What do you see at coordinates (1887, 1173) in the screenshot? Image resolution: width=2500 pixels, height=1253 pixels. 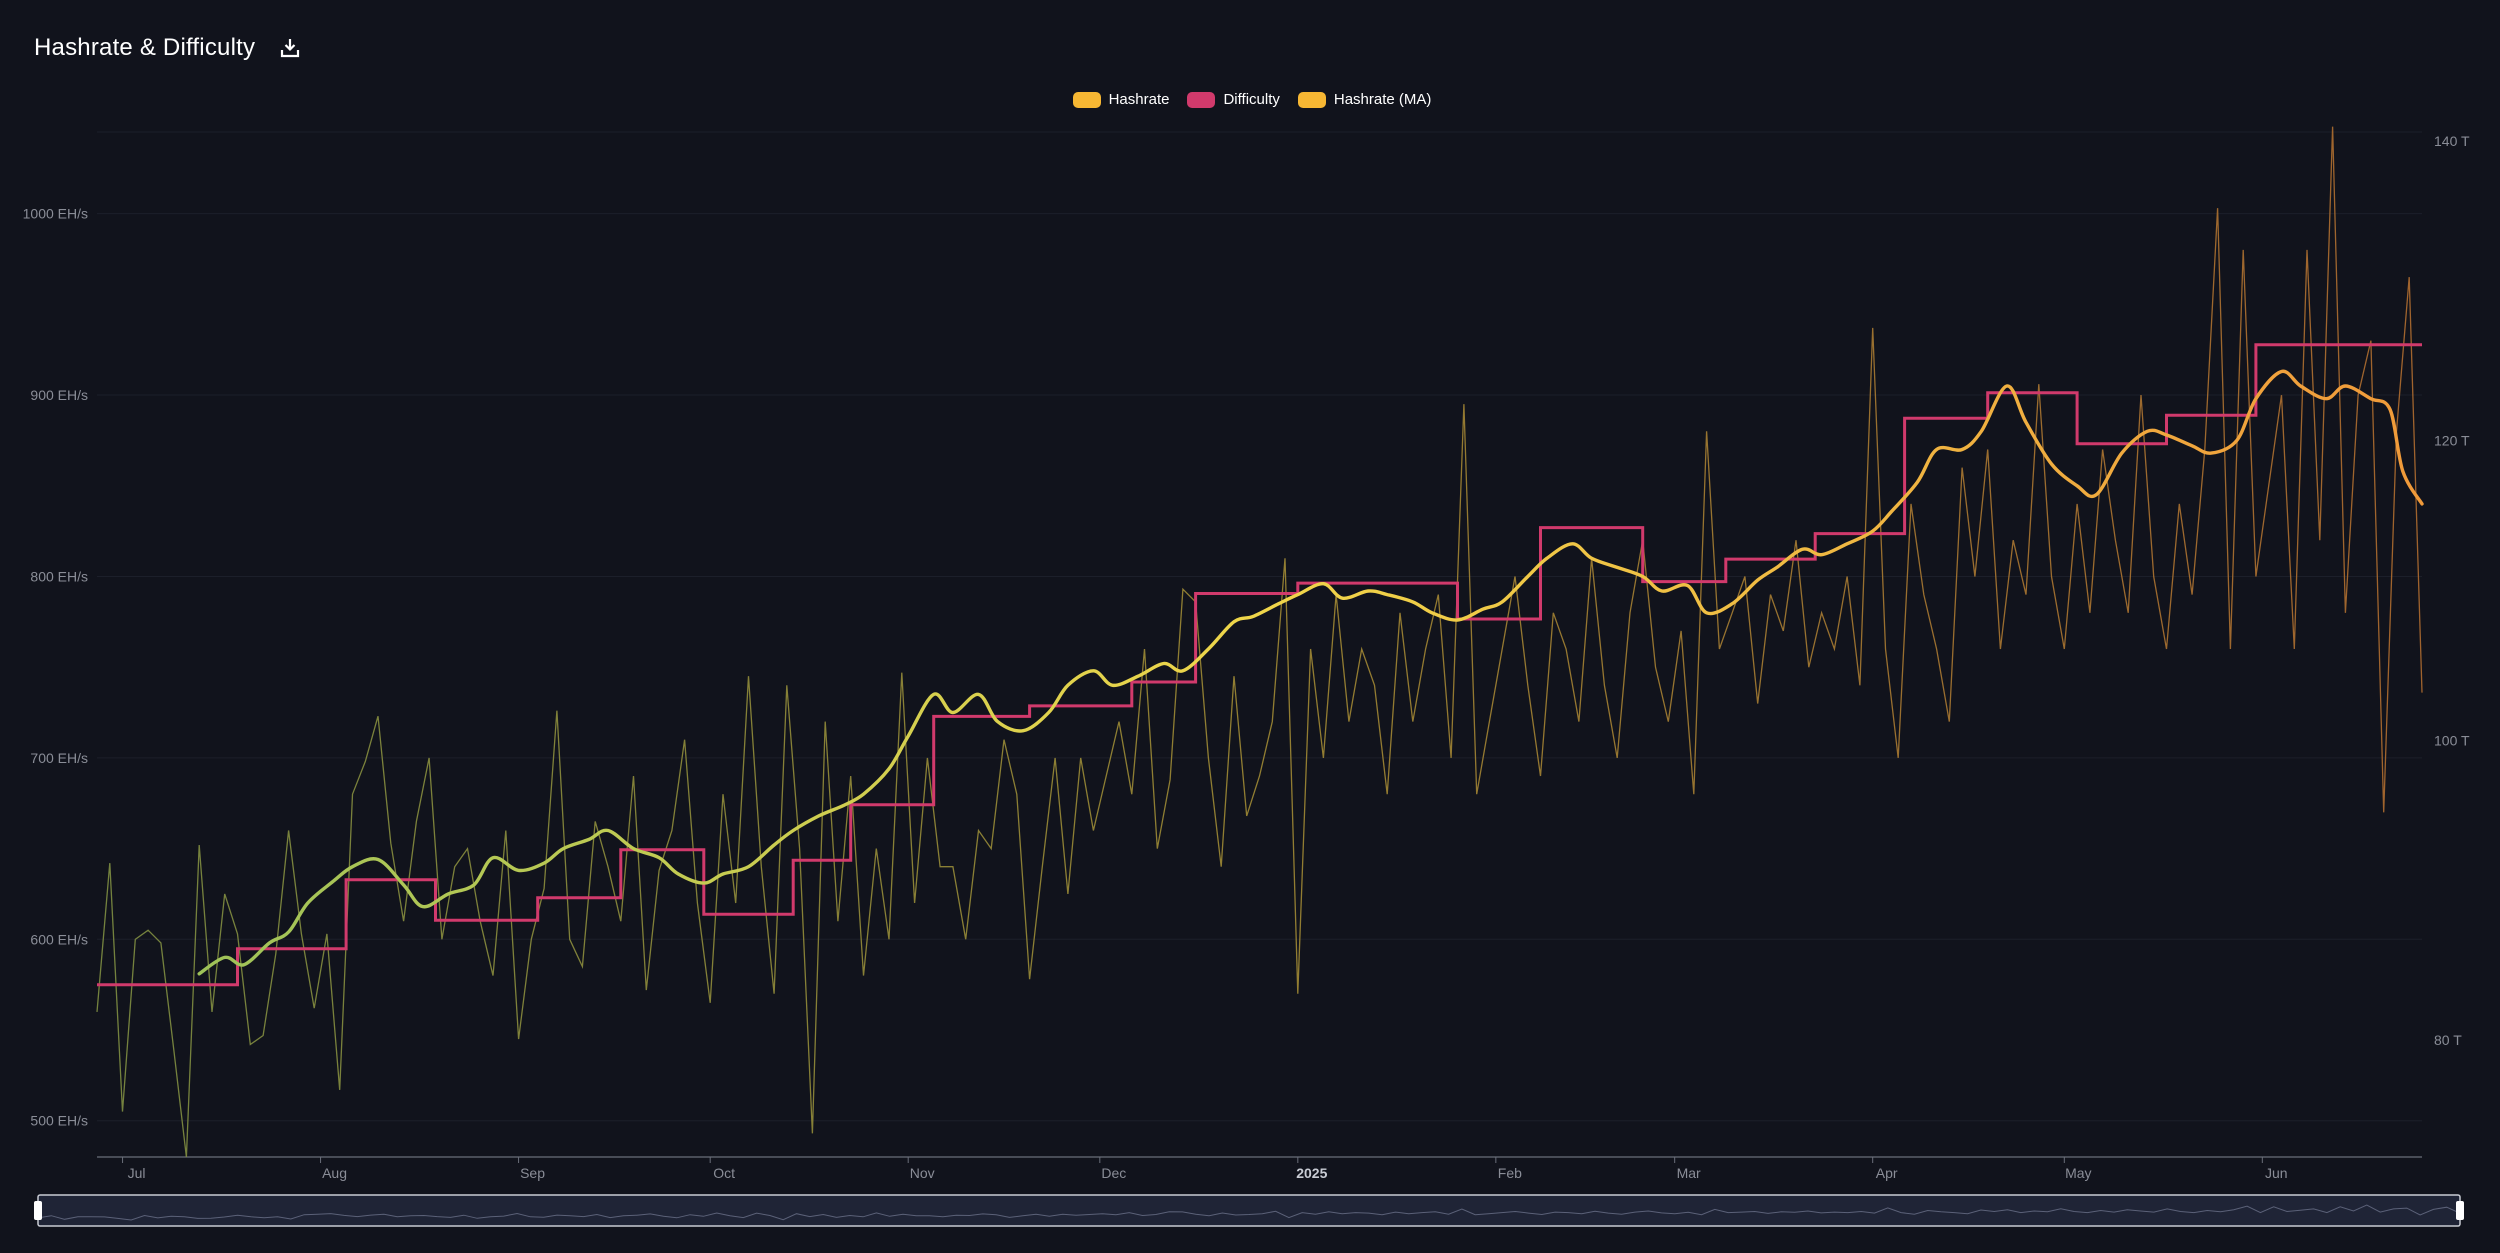 I see `x-tick-label: Apr` at bounding box center [1887, 1173].